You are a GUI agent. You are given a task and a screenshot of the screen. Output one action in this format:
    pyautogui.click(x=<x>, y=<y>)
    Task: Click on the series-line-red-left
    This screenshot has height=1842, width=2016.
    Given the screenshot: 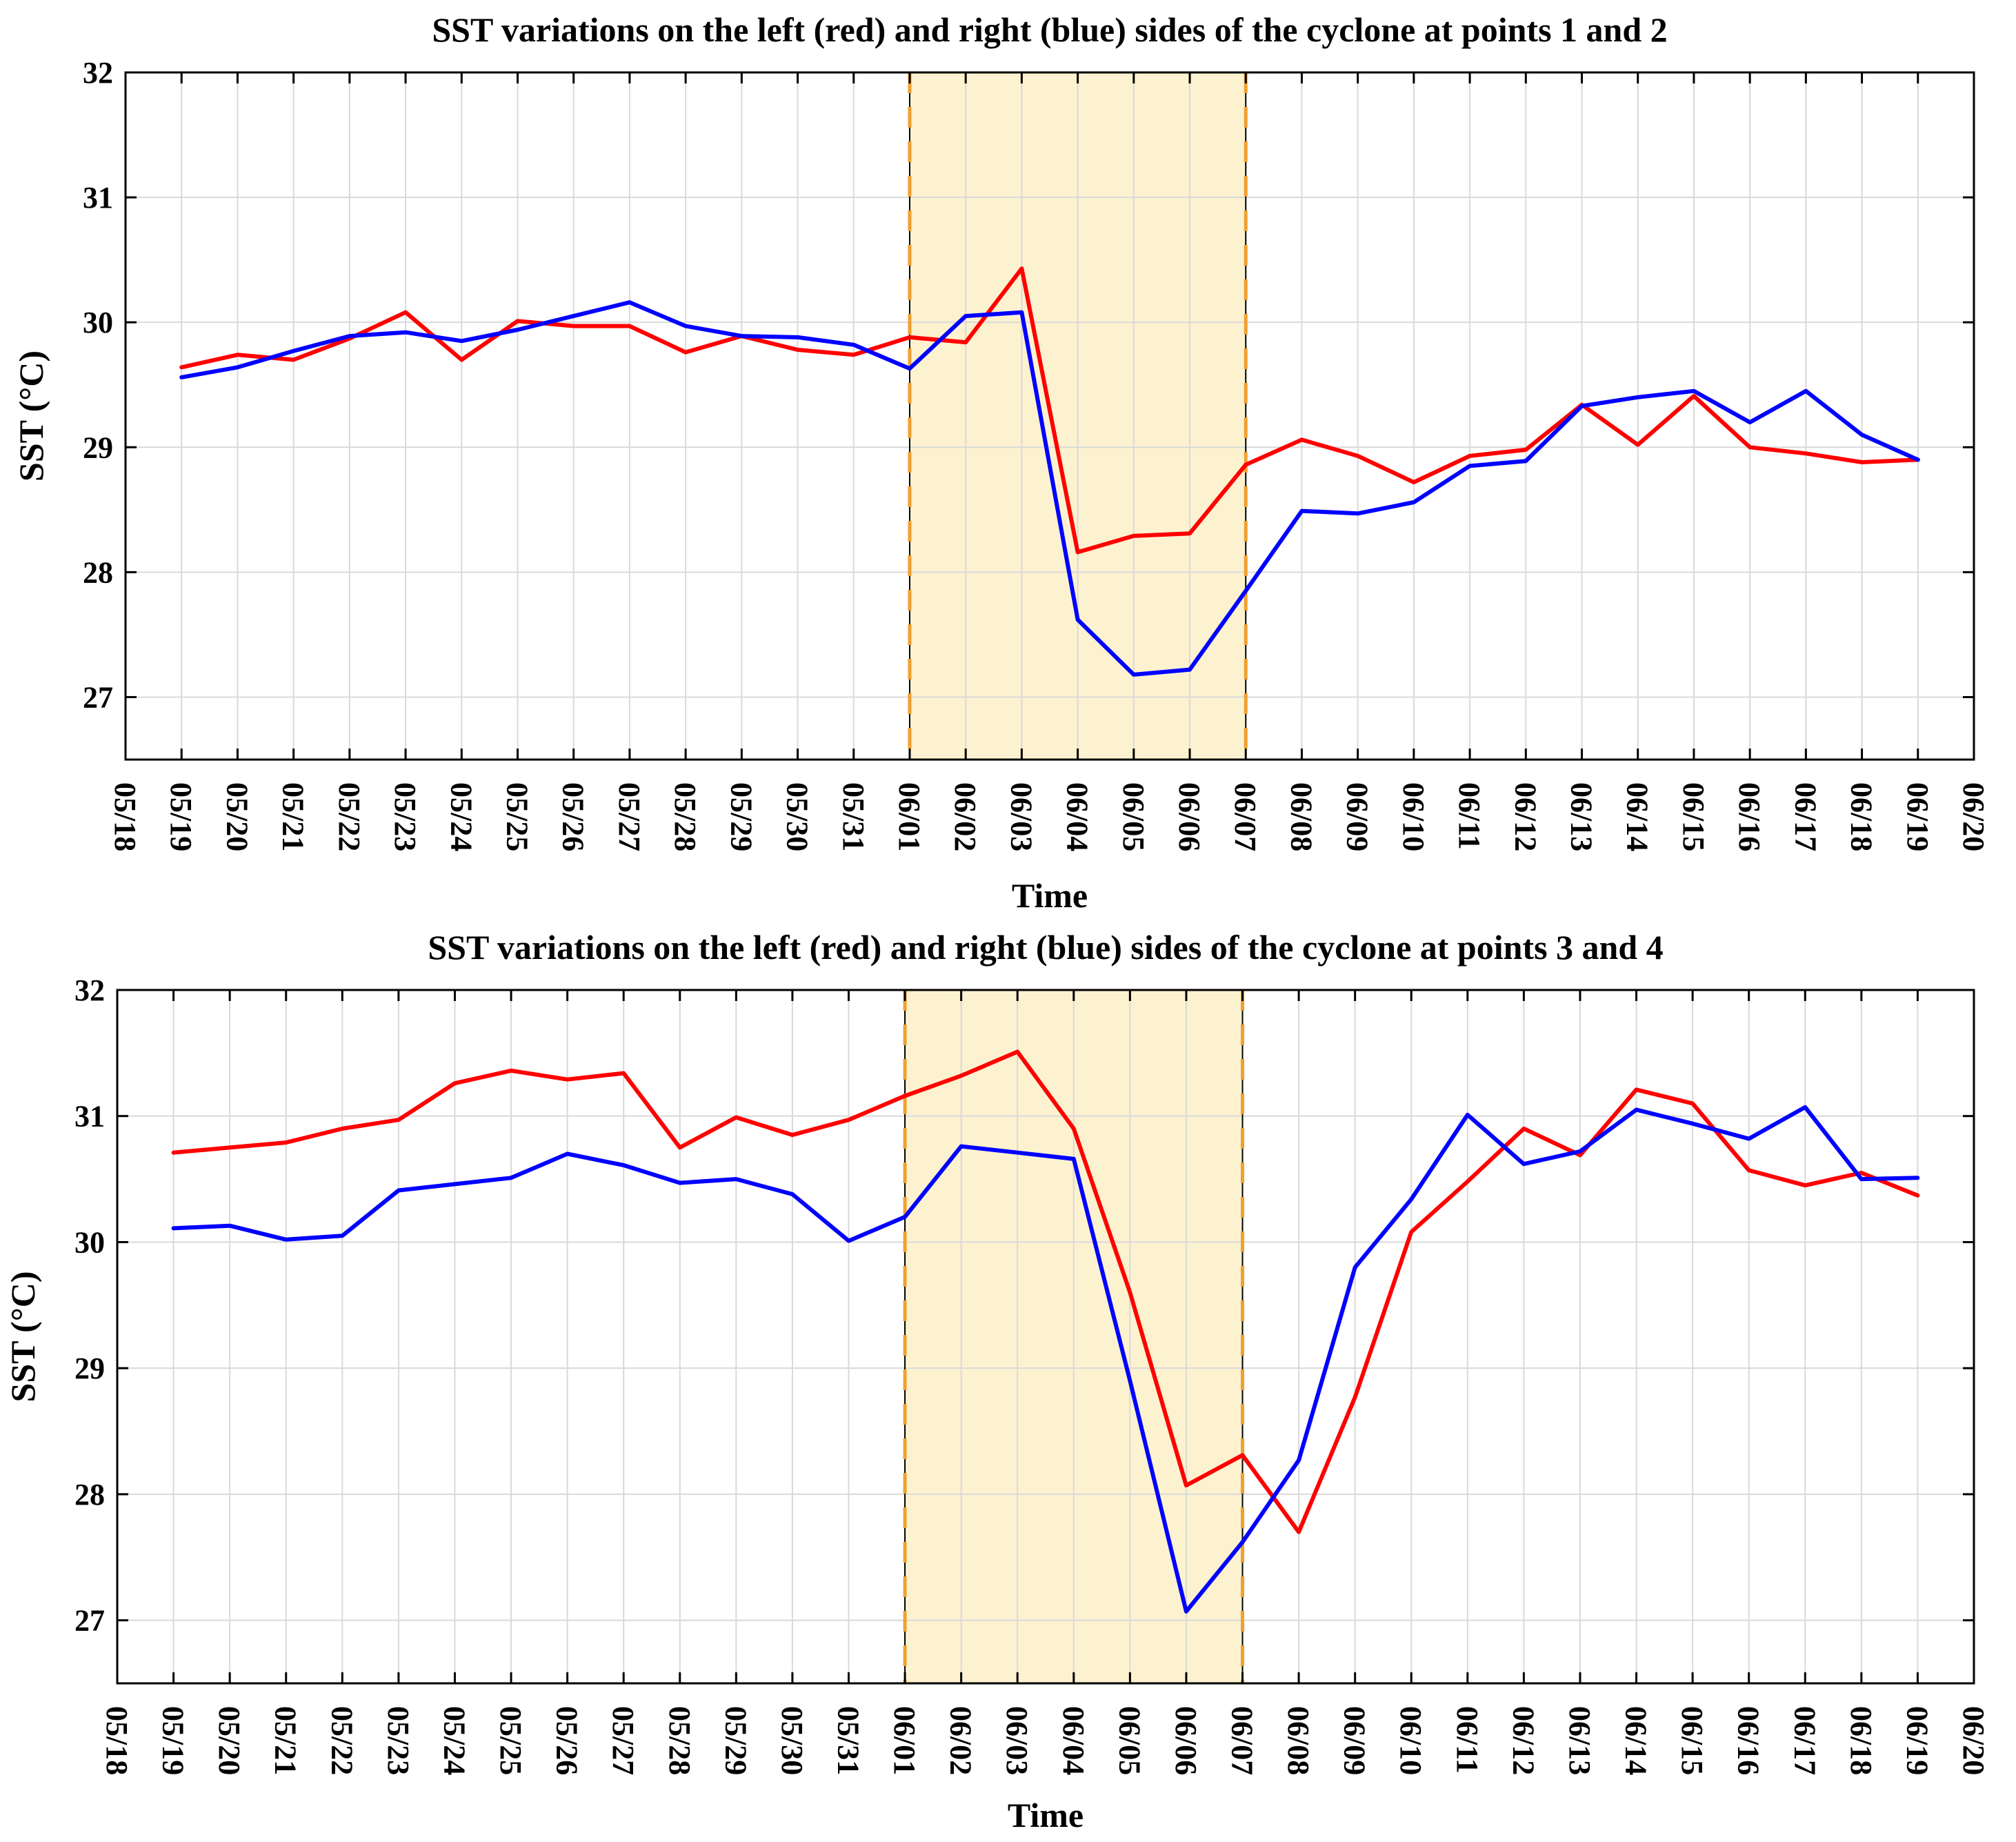 What is the action you would take?
    pyautogui.click(x=1049, y=410)
    